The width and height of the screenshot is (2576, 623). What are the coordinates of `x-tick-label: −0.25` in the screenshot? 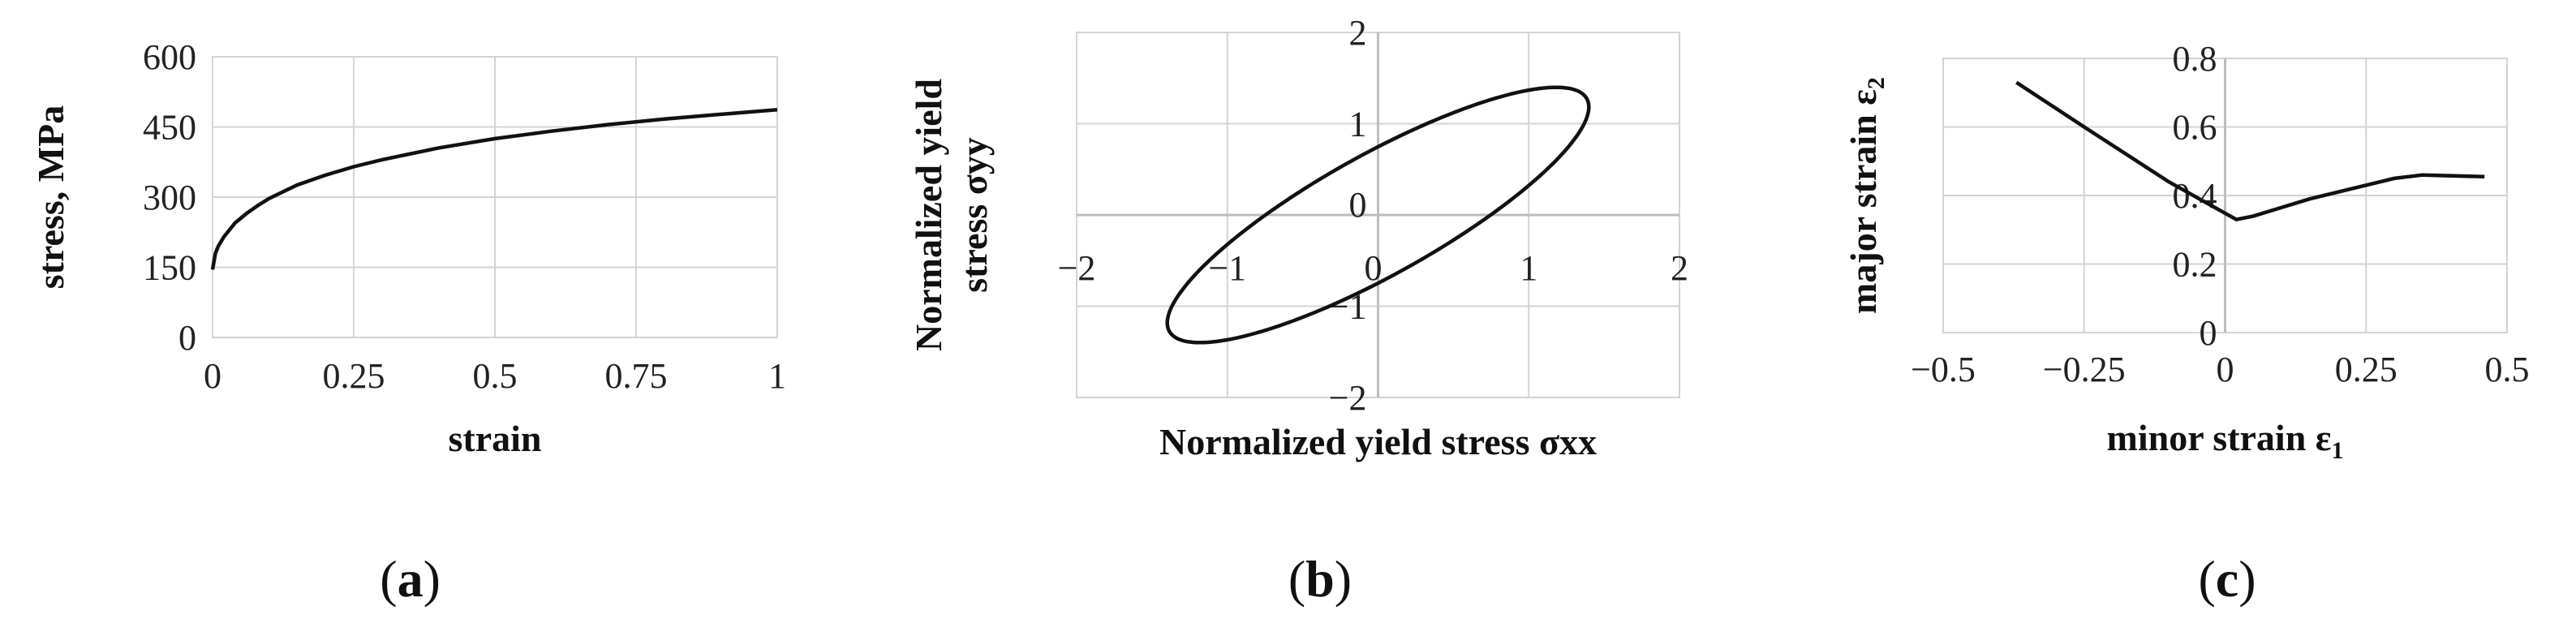 It's located at (2084, 369).